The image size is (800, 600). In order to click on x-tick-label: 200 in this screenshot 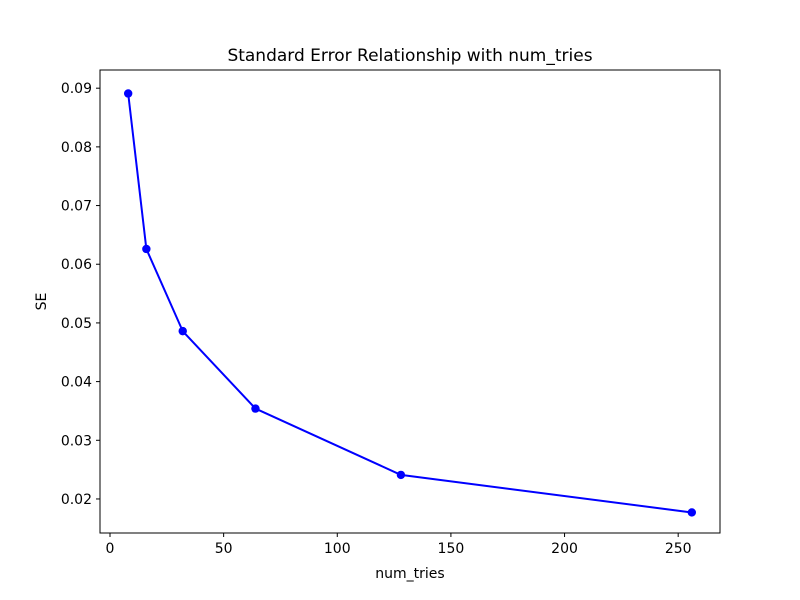, I will do `click(564, 549)`.